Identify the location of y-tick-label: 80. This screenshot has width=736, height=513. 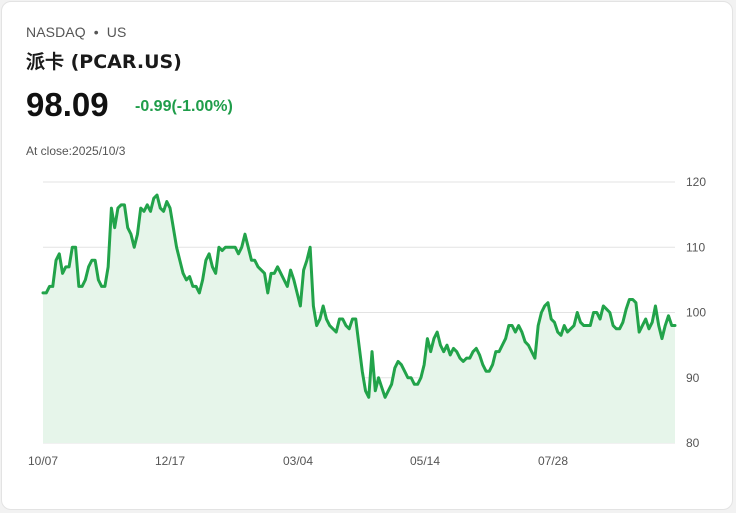
(693, 443).